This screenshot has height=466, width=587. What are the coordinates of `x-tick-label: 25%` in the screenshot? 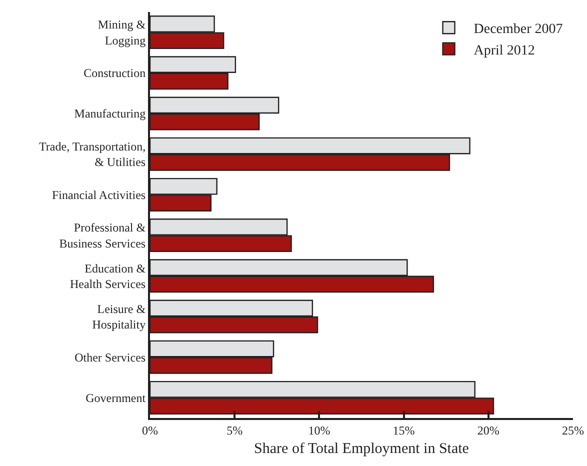 It's located at (573, 430).